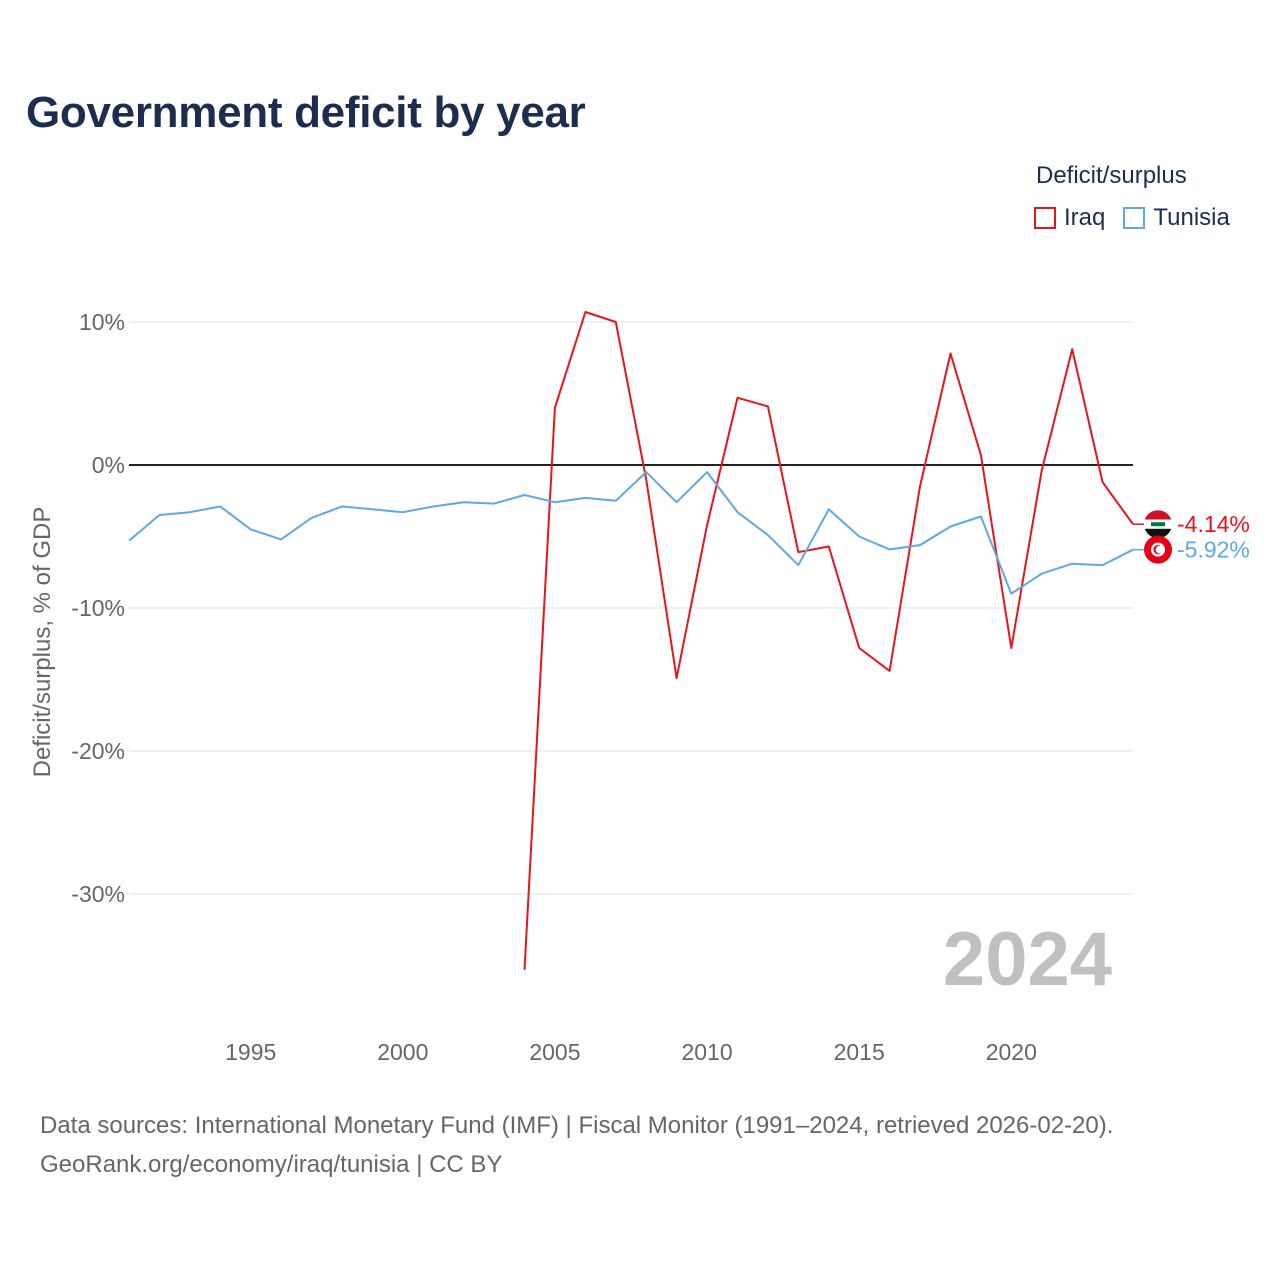  Describe the element at coordinates (1011, 1052) in the screenshot. I see `x-tick-label: 2020` at that location.